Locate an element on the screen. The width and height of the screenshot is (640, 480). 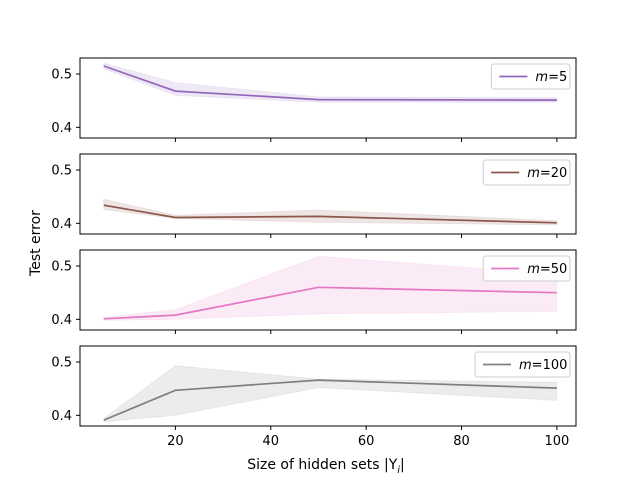
x-tick-label: 20 is located at coordinates (175, 441).